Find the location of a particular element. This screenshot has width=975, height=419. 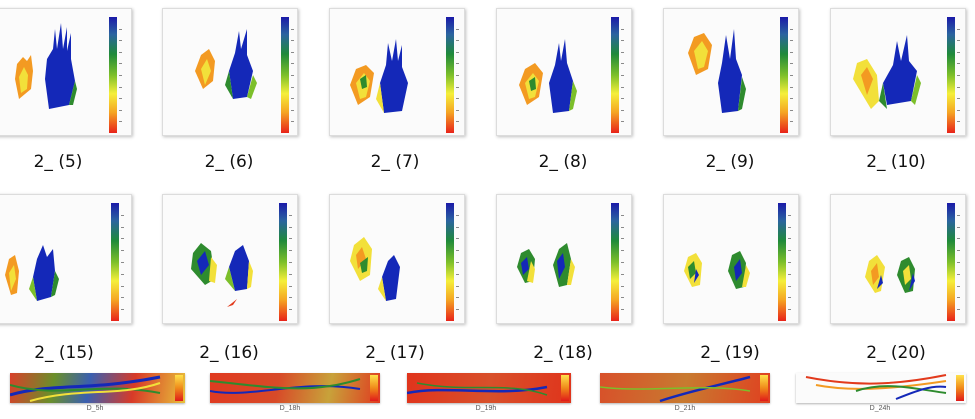

thumbnail-label: 2_ (5) is located at coordinates (58, 162).